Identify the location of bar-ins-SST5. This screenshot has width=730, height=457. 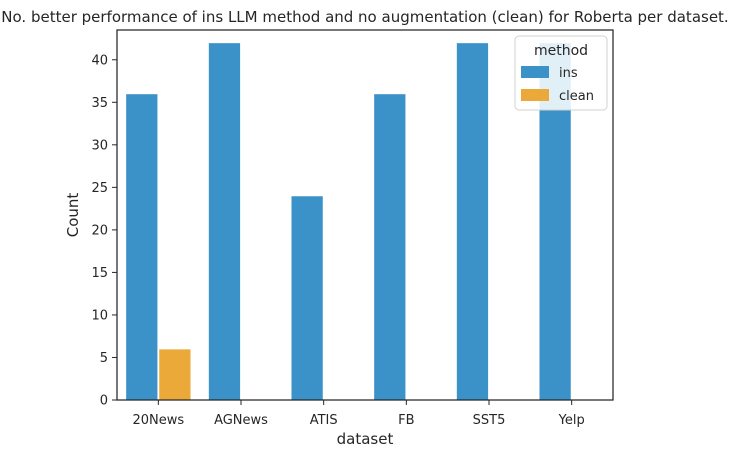
(472, 221).